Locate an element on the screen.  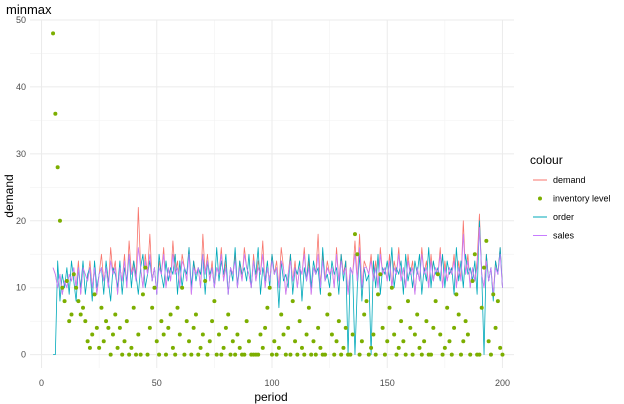
legend-label-sales: sales is located at coordinates (564, 236).